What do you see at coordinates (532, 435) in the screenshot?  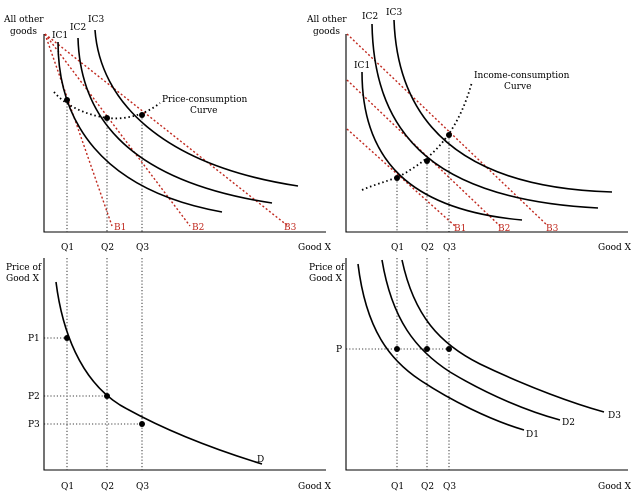 I see `br-d1-label: D1` at bounding box center [532, 435].